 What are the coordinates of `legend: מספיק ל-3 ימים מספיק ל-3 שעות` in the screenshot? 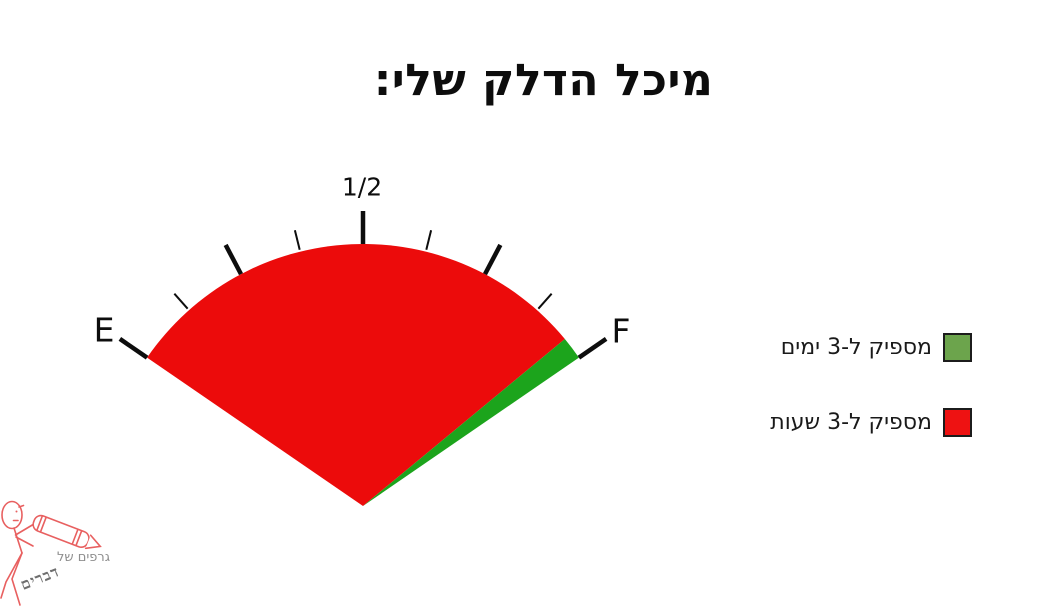 It's located at (871, 384).